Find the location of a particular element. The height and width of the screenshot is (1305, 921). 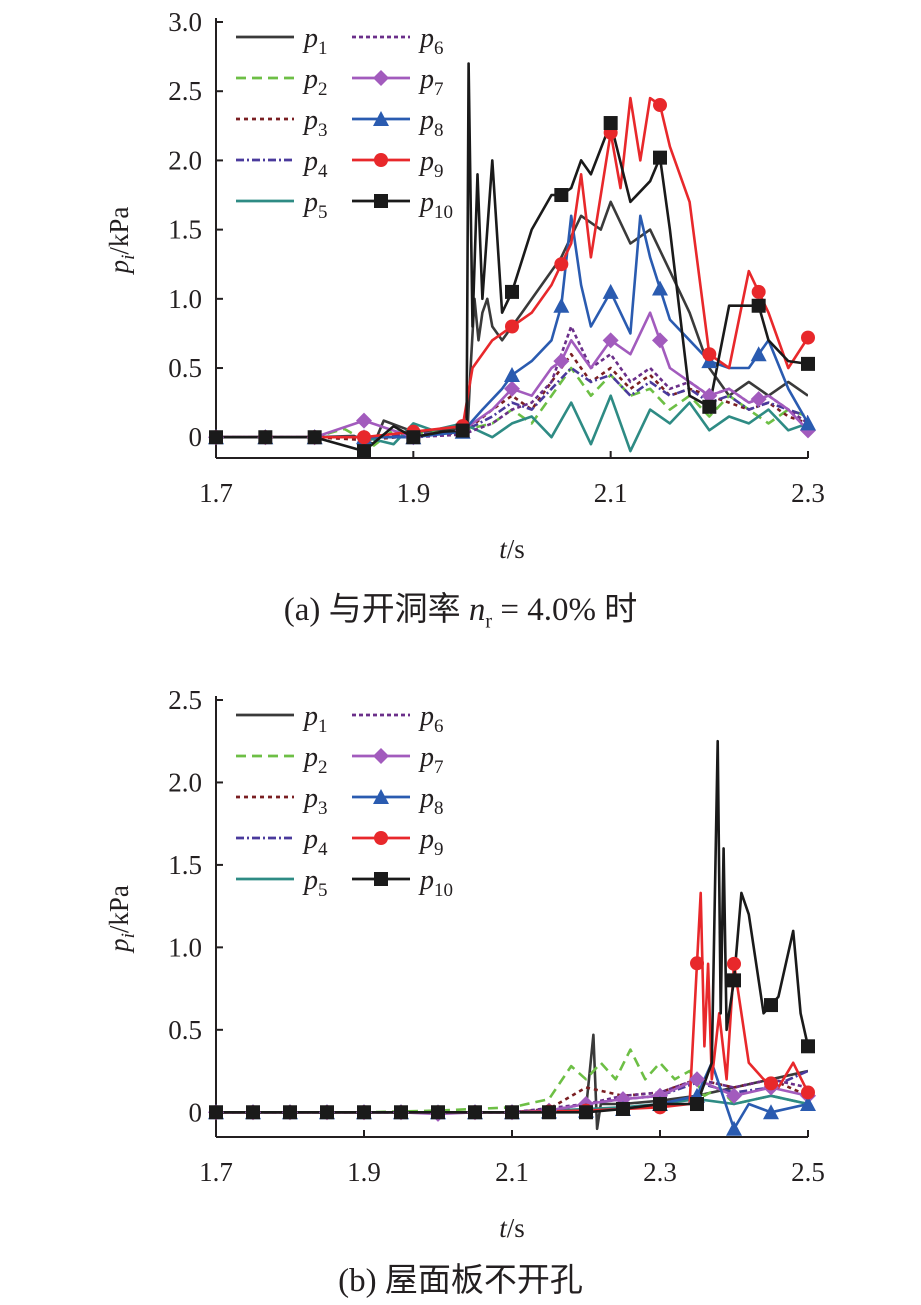

legend-p9-marker is located at coordinates (381, 160).